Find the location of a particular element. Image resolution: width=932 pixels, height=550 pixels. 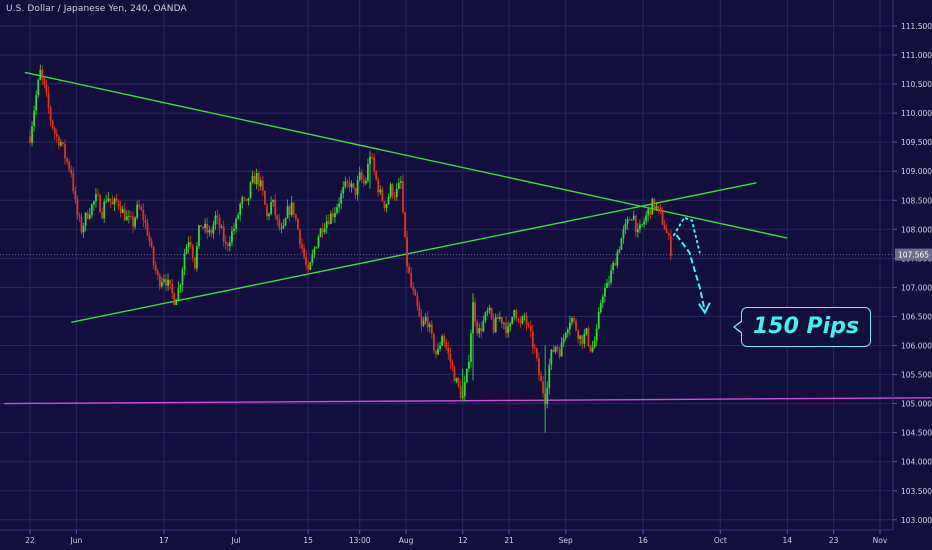

price-tick-label: 109.500 is located at coordinates (916, 142).